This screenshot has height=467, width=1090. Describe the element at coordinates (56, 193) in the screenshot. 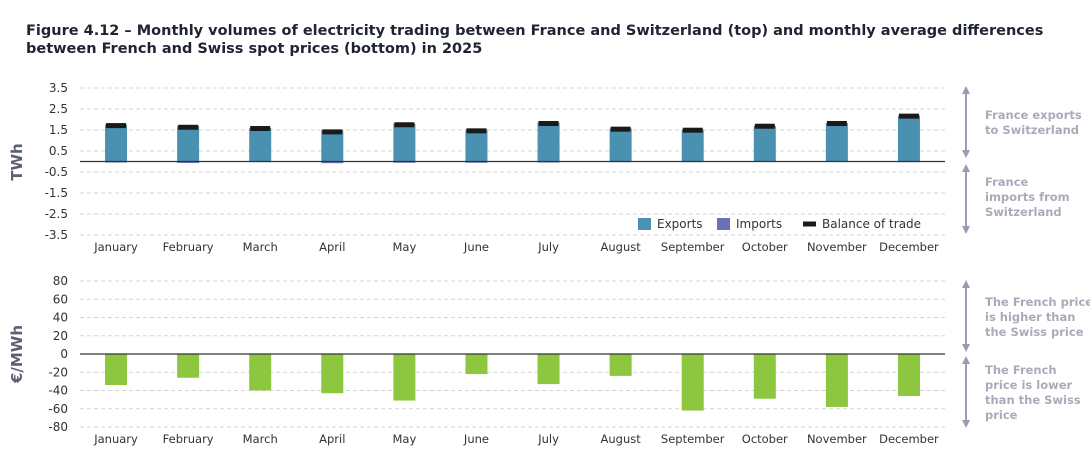

I see `y-tick-label: -1.5` at that location.